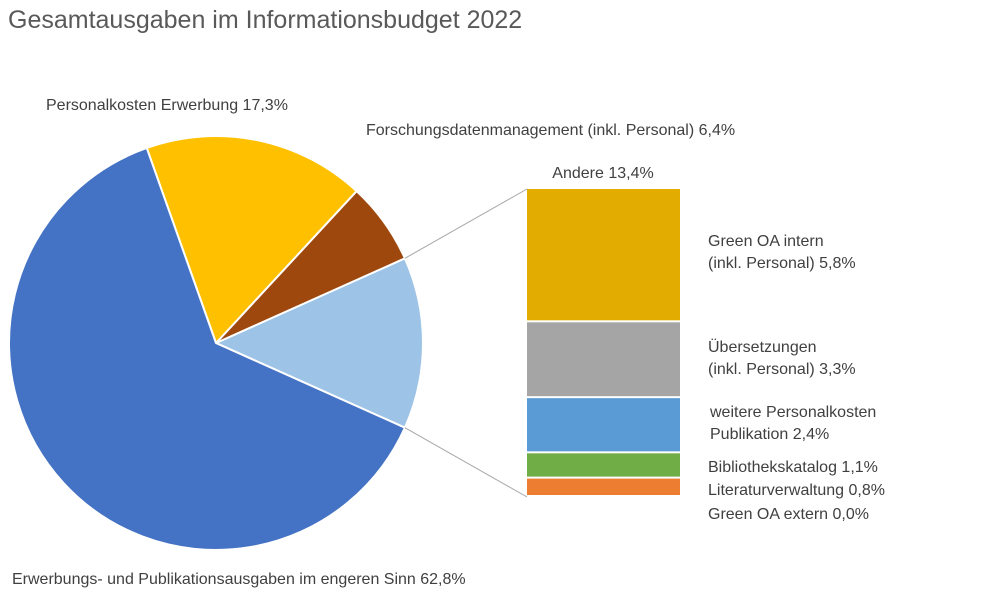 The width and height of the screenshot is (1000, 605). I want to click on bar-segment-label-1-line1: (inkl. Personal) 3,3%, so click(782, 369).